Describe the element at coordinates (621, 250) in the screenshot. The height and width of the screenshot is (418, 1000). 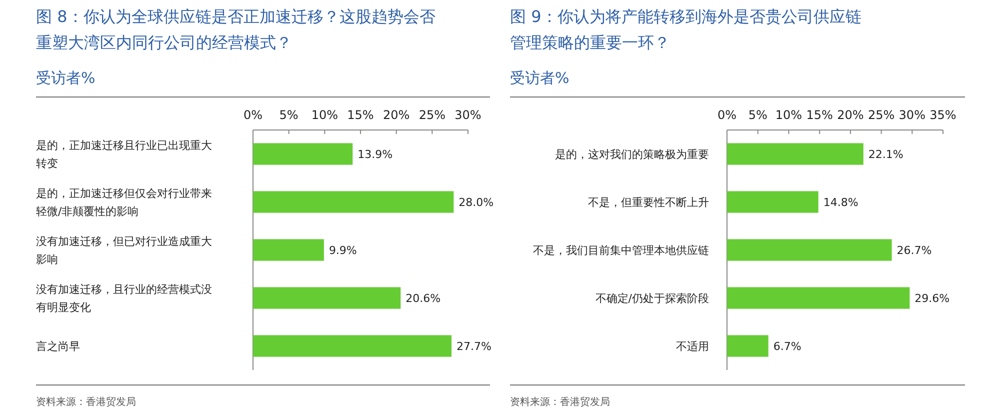
I see `y-tick-label: 不是，我们目前集中管理本地供应链` at that location.